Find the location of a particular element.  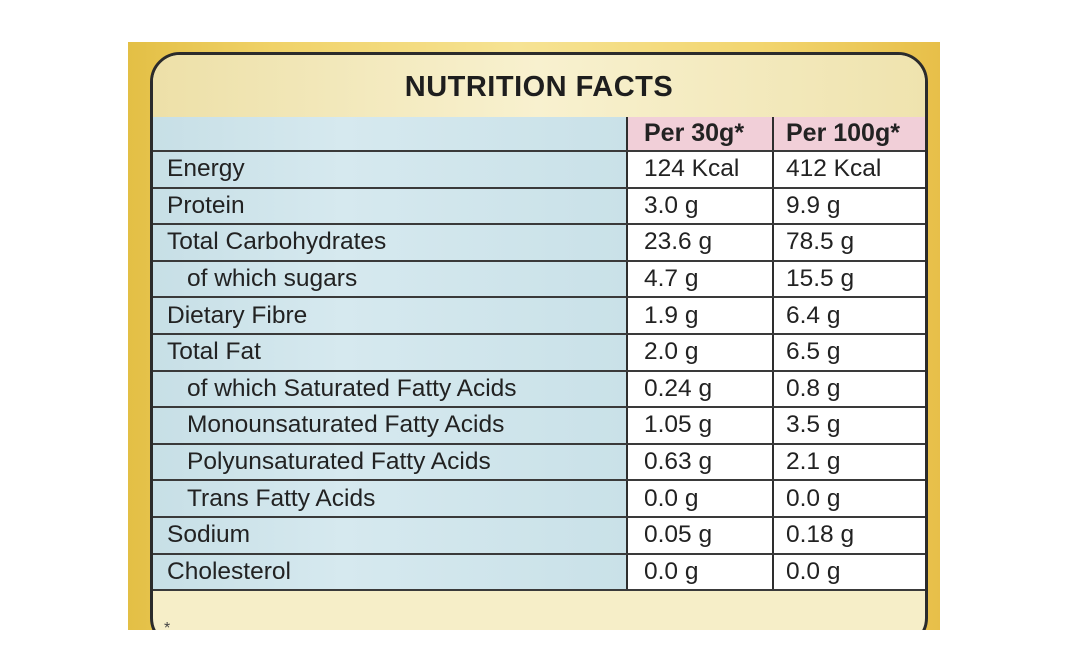

table-header-row: Per 30g* Per 100g* is located at coordinates (539, 134).